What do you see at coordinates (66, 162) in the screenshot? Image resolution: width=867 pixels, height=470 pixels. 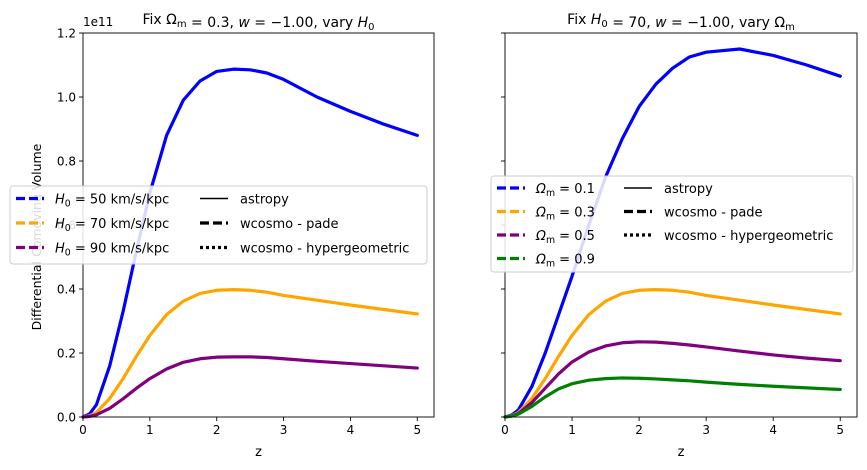 I see `y-tick-label: 0.8` at bounding box center [66, 162].